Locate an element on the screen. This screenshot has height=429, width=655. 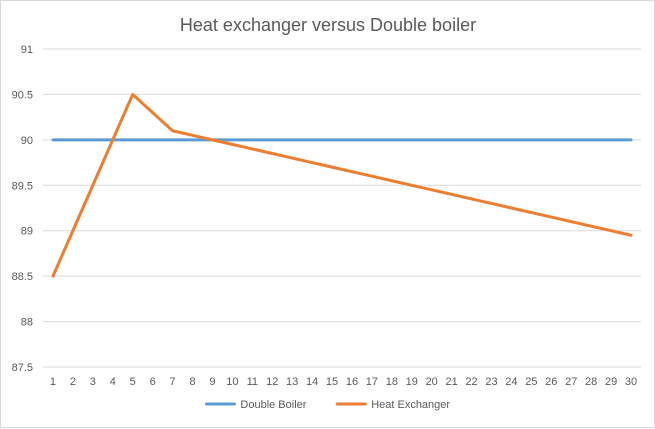
y-tick-label: 91 is located at coordinates (27, 50).